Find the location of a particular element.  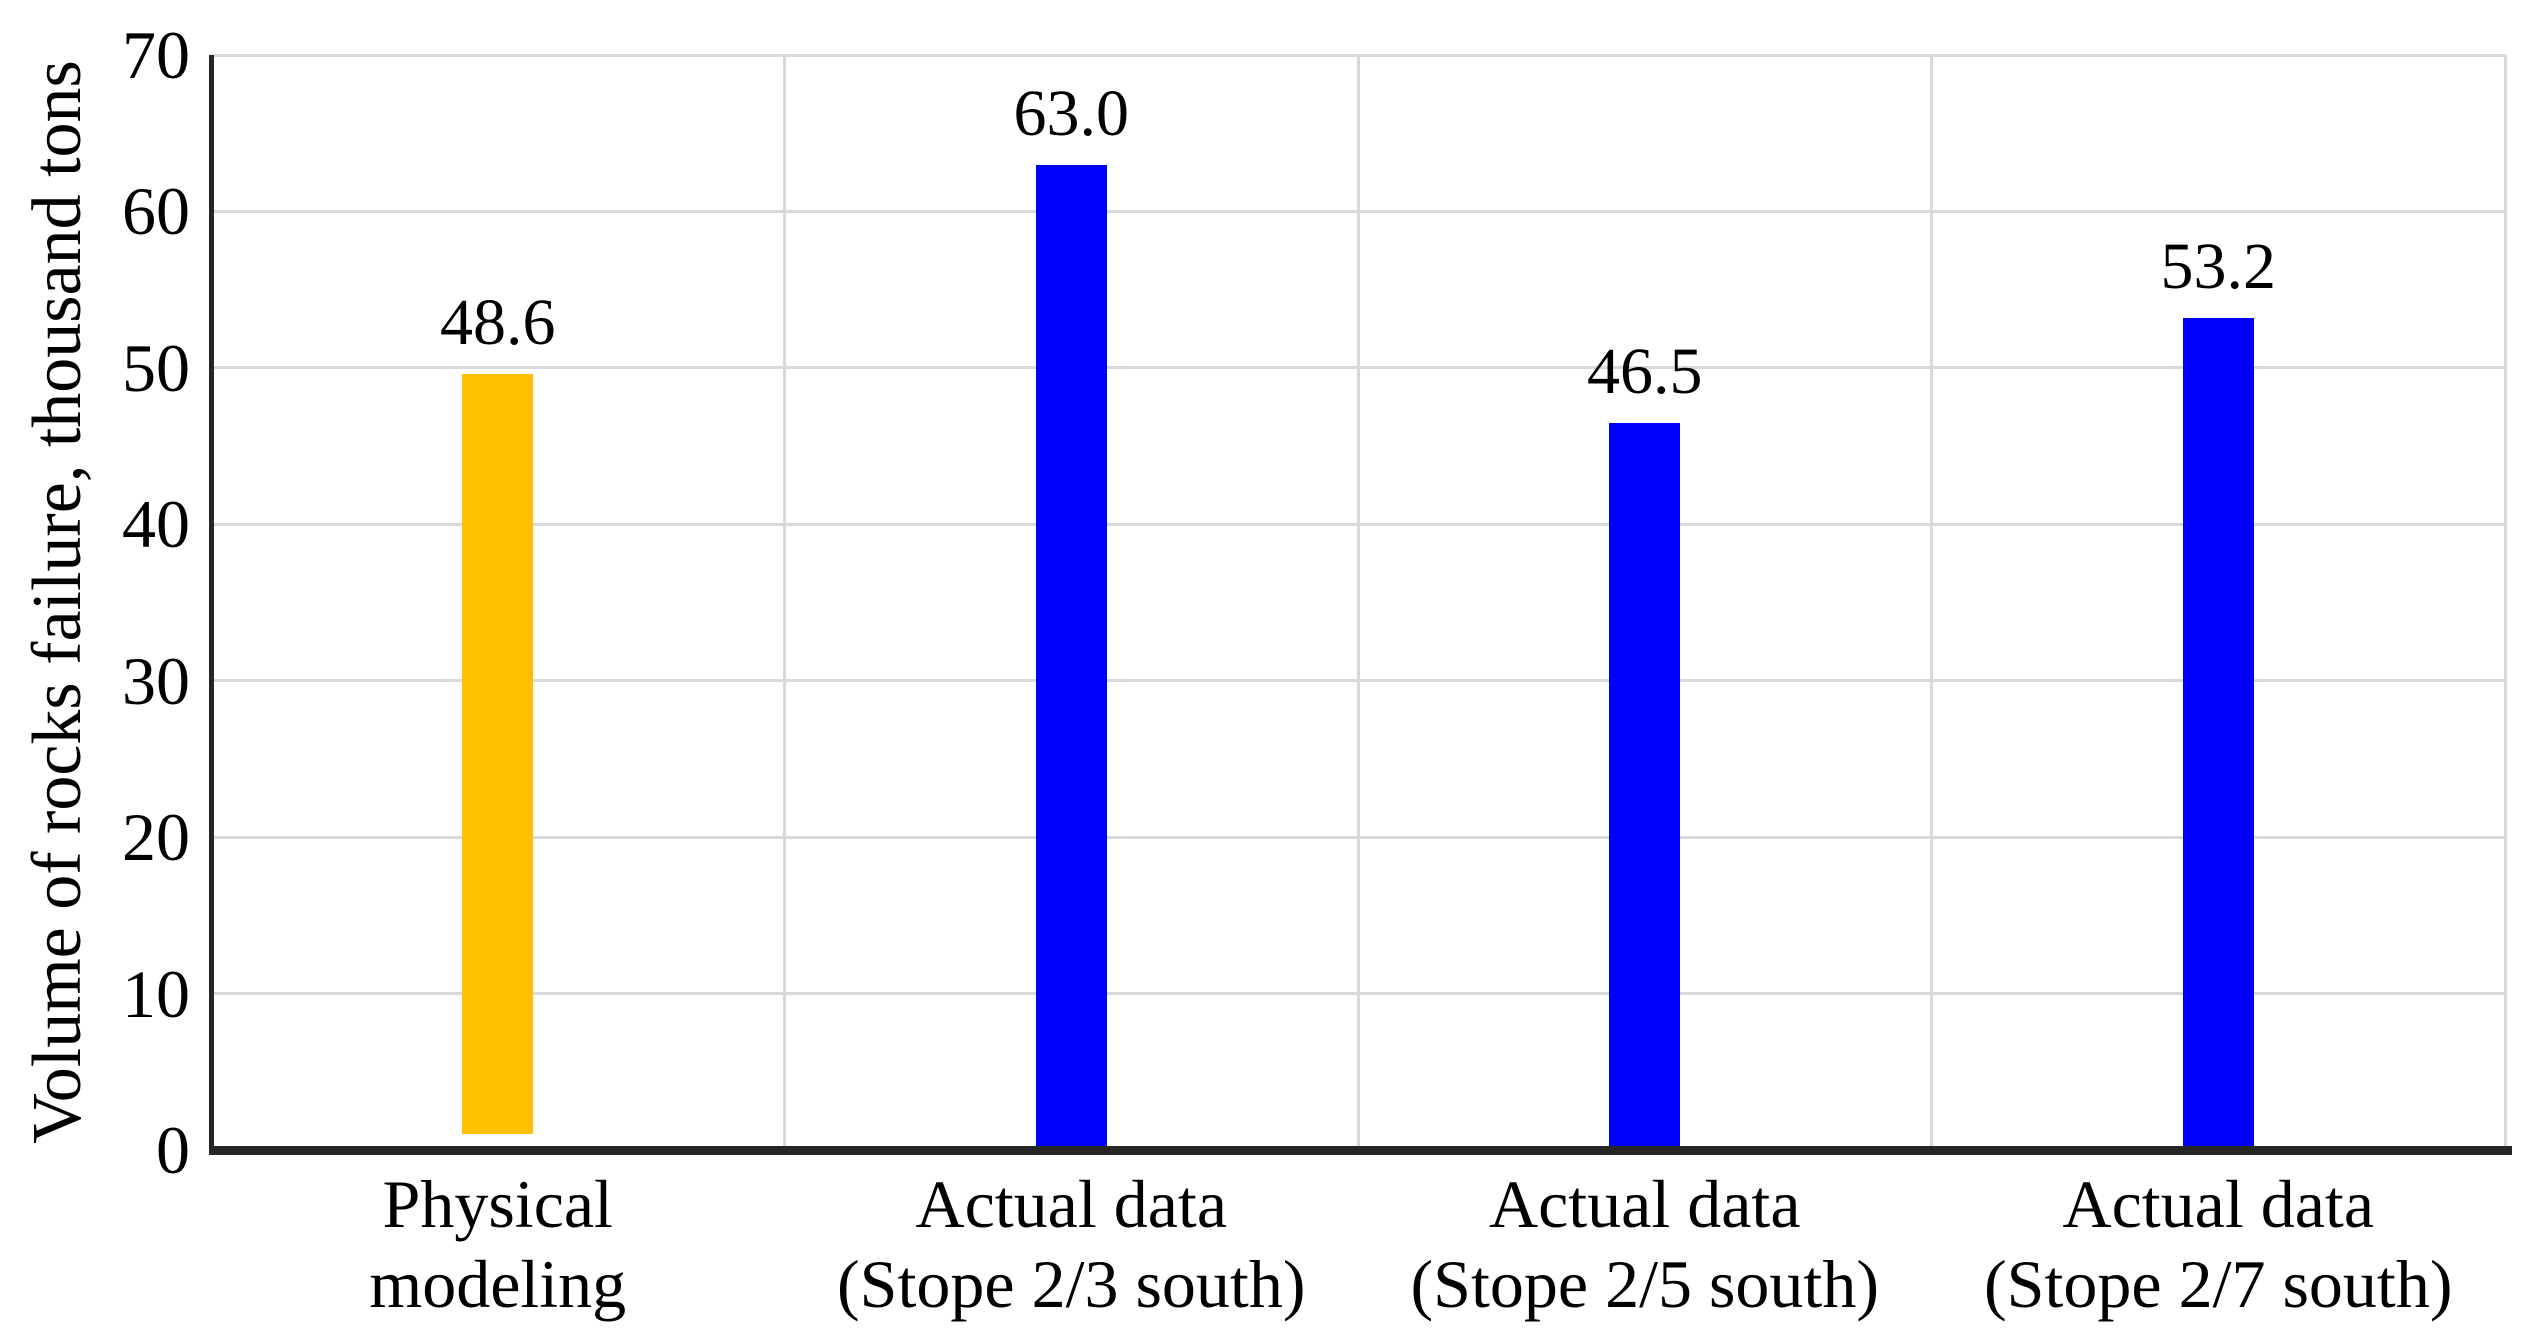

y-tick-label: 60 is located at coordinates (156, 211).